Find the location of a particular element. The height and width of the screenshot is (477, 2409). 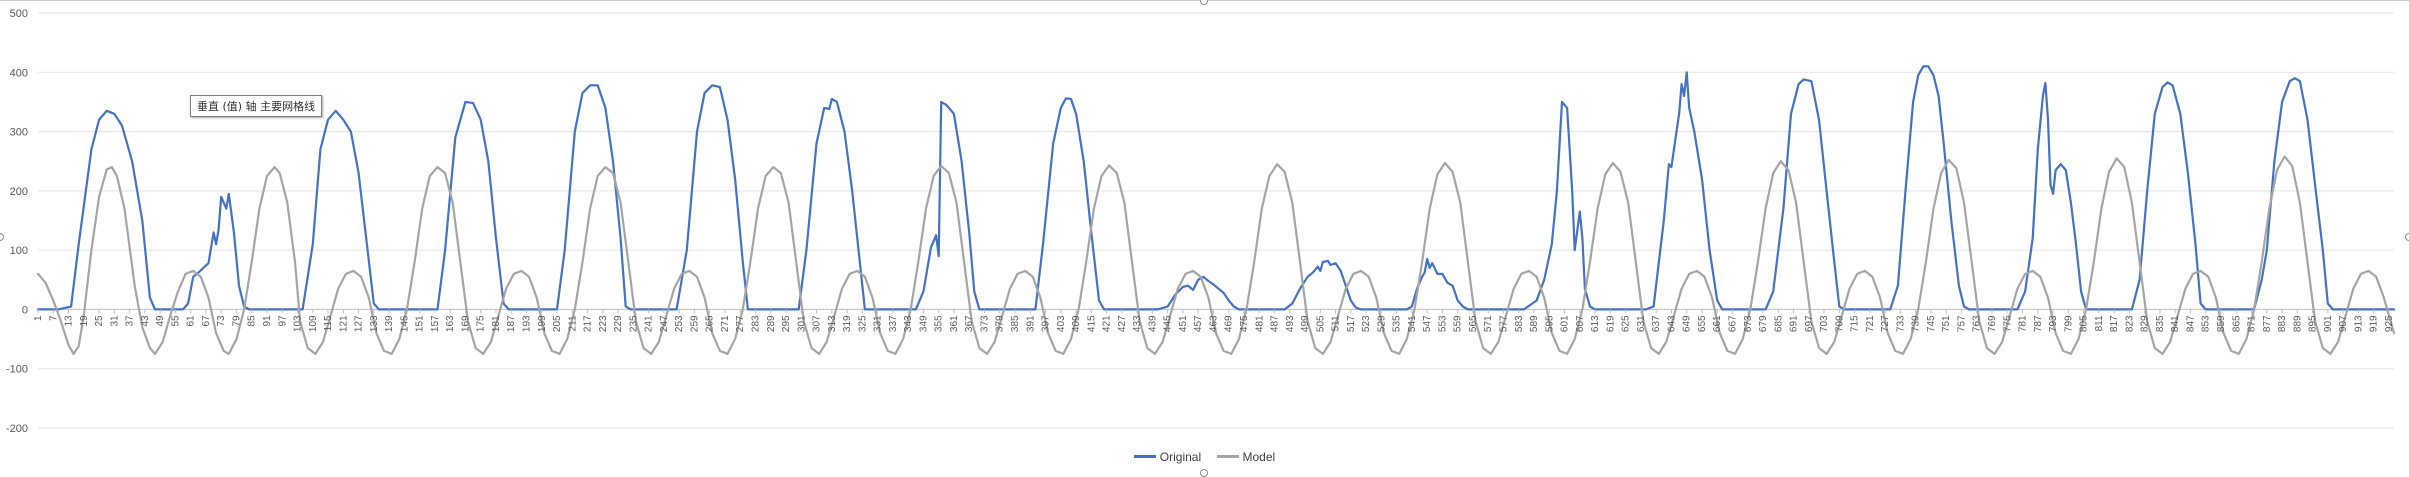

x-tick-label: 349 is located at coordinates (923, 323).